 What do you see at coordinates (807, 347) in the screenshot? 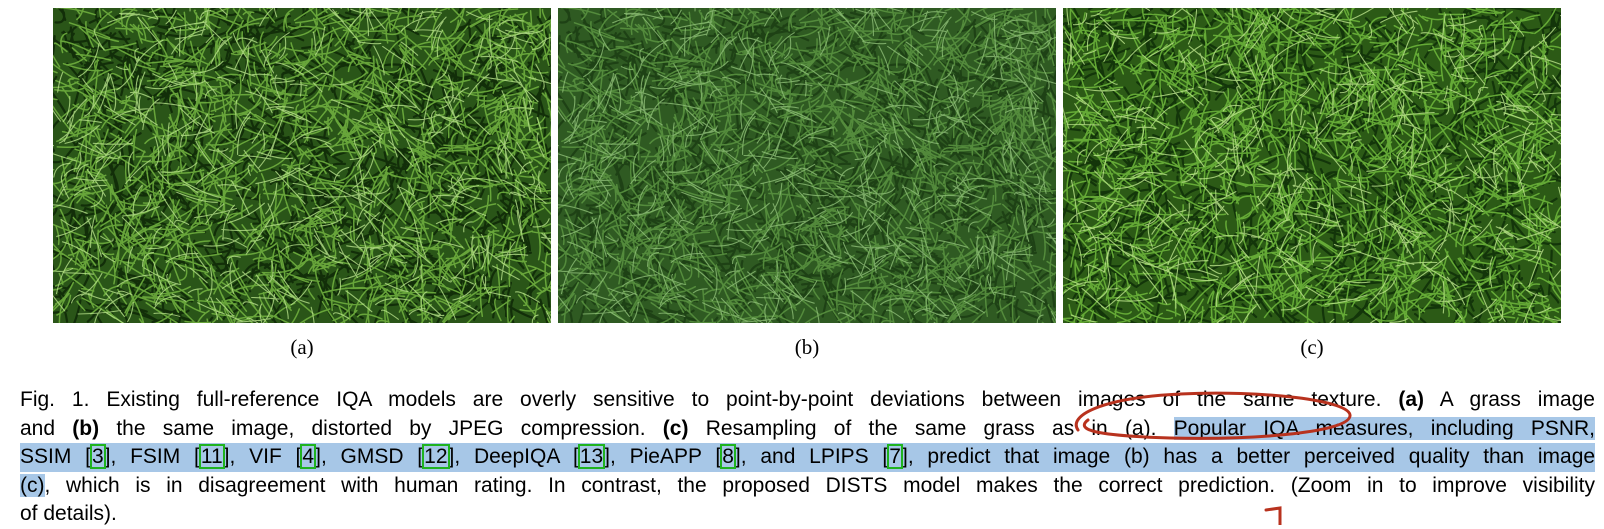
I see `subfigure-label-b: (b)` at bounding box center [807, 347].